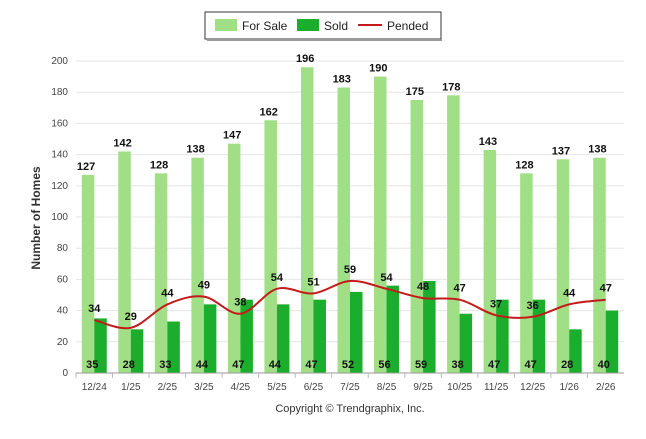  What do you see at coordinates (59, 217) in the screenshot?
I see `y-tick-100: 100` at bounding box center [59, 217].